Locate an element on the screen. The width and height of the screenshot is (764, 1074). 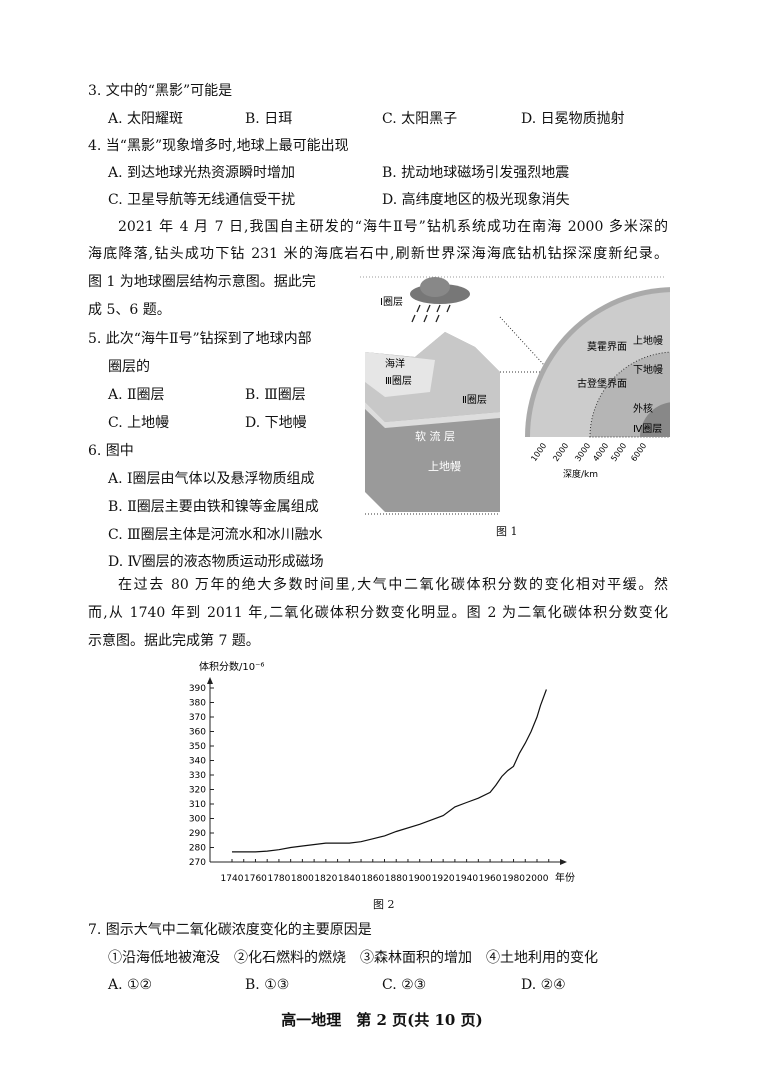
label-upper-mantle: 上地幔 is located at coordinates (648, 340).